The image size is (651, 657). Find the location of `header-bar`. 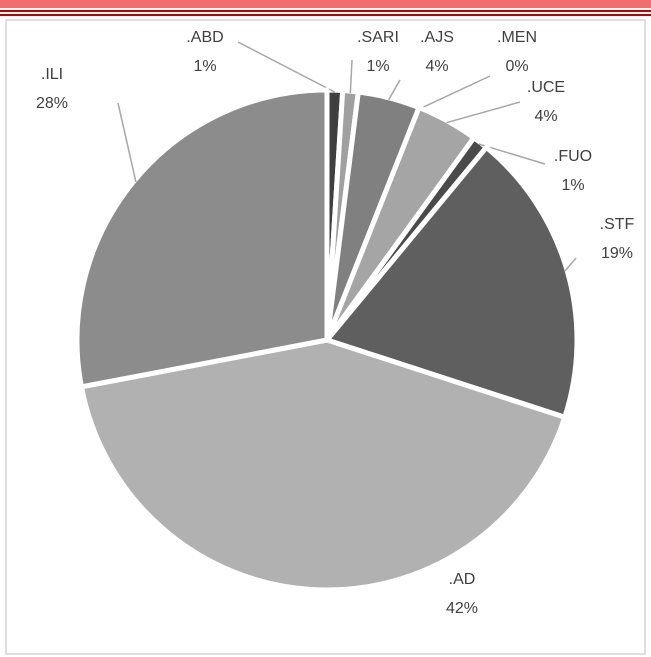

header-bar is located at coordinates (325, 4).